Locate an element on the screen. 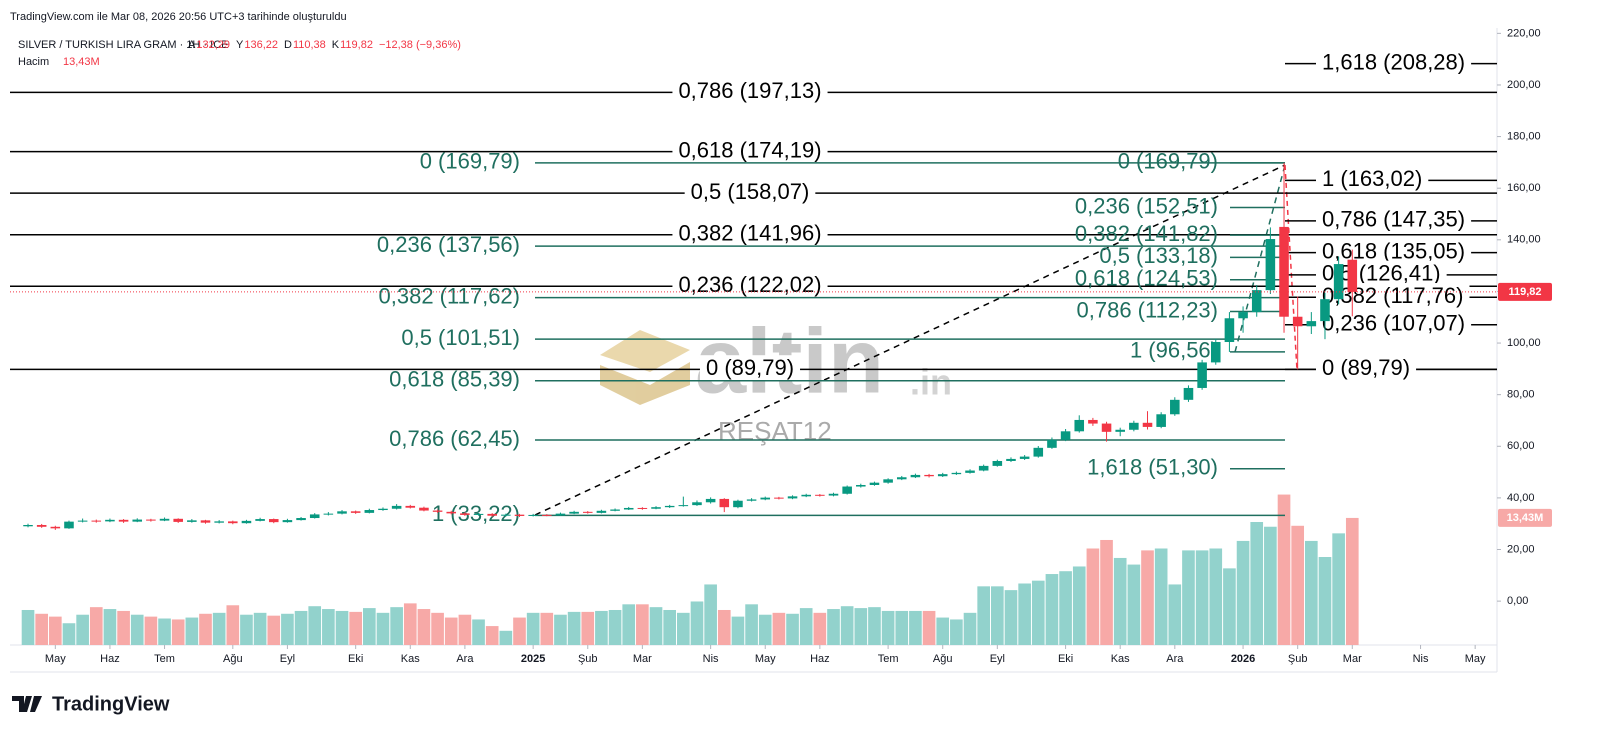  fib-label: 0,382 (117,62) is located at coordinates (449, 295).